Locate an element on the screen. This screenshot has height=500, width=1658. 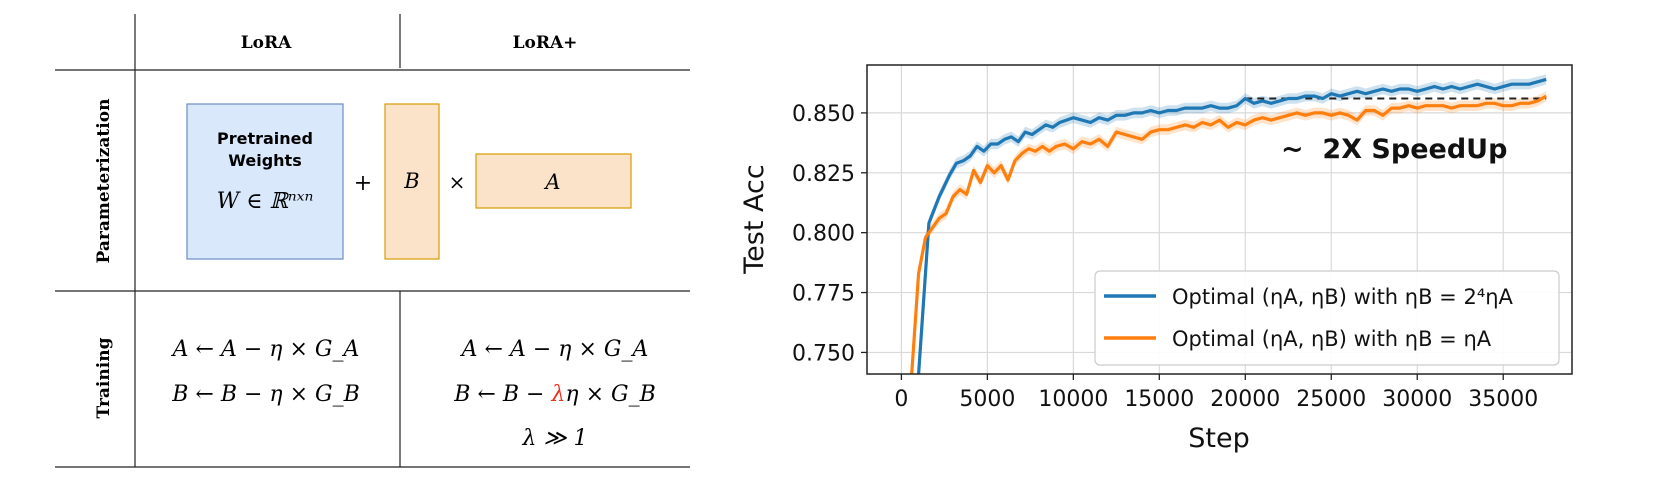
legend-label-blue-text: Optimal (ηA, ηB) with ηB = 2⁴ηA is located at coordinates (1343, 297).